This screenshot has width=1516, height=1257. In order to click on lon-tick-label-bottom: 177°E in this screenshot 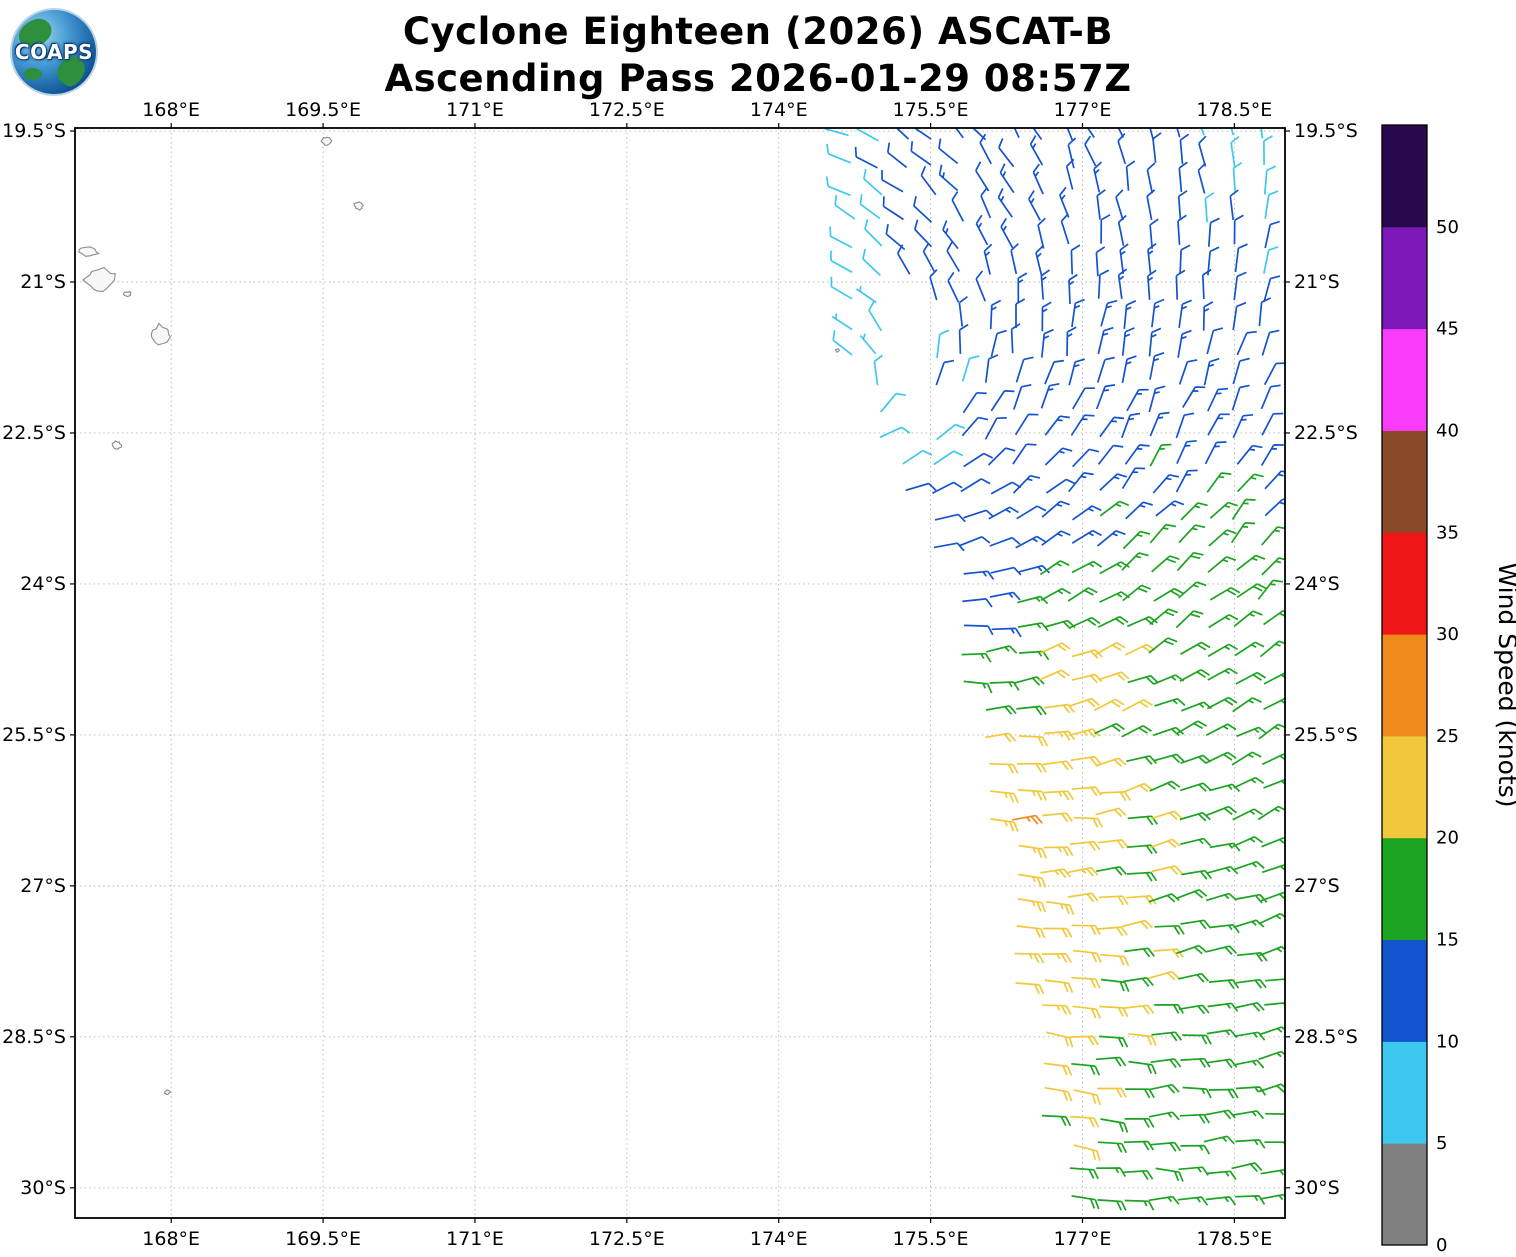, I will do `click(1083, 1239)`.